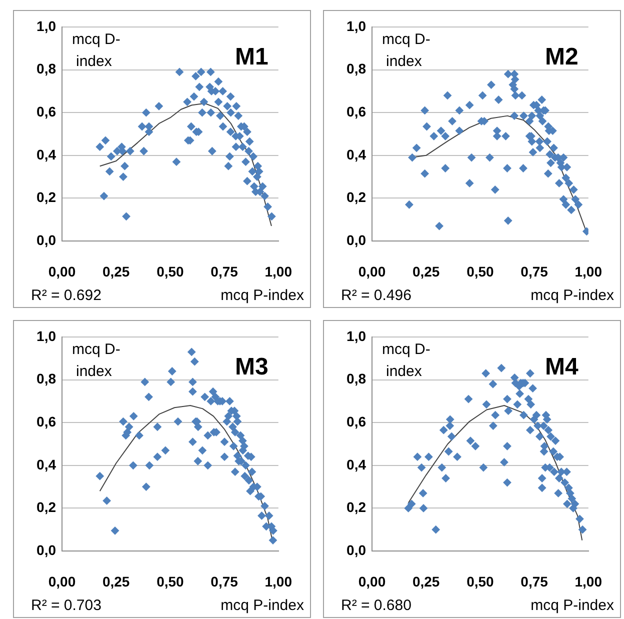 This screenshot has width=624, height=619. I want to click on text: R² = 0.703, so click(66, 605).